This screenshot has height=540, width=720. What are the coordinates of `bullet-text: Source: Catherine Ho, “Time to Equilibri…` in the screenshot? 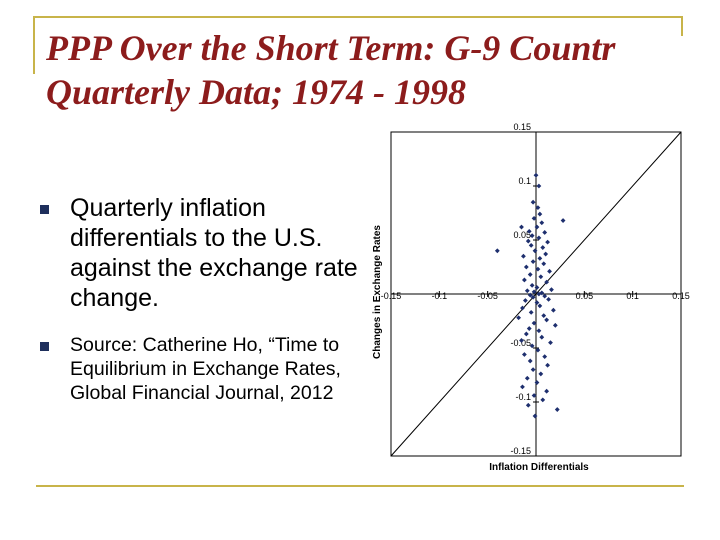 It's located at (205, 369).